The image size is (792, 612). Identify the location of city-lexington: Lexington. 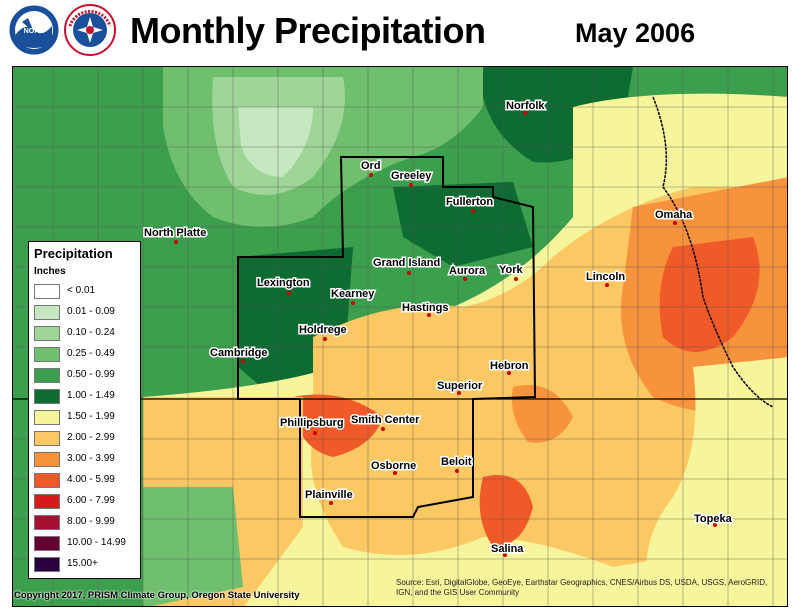
(283, 285).